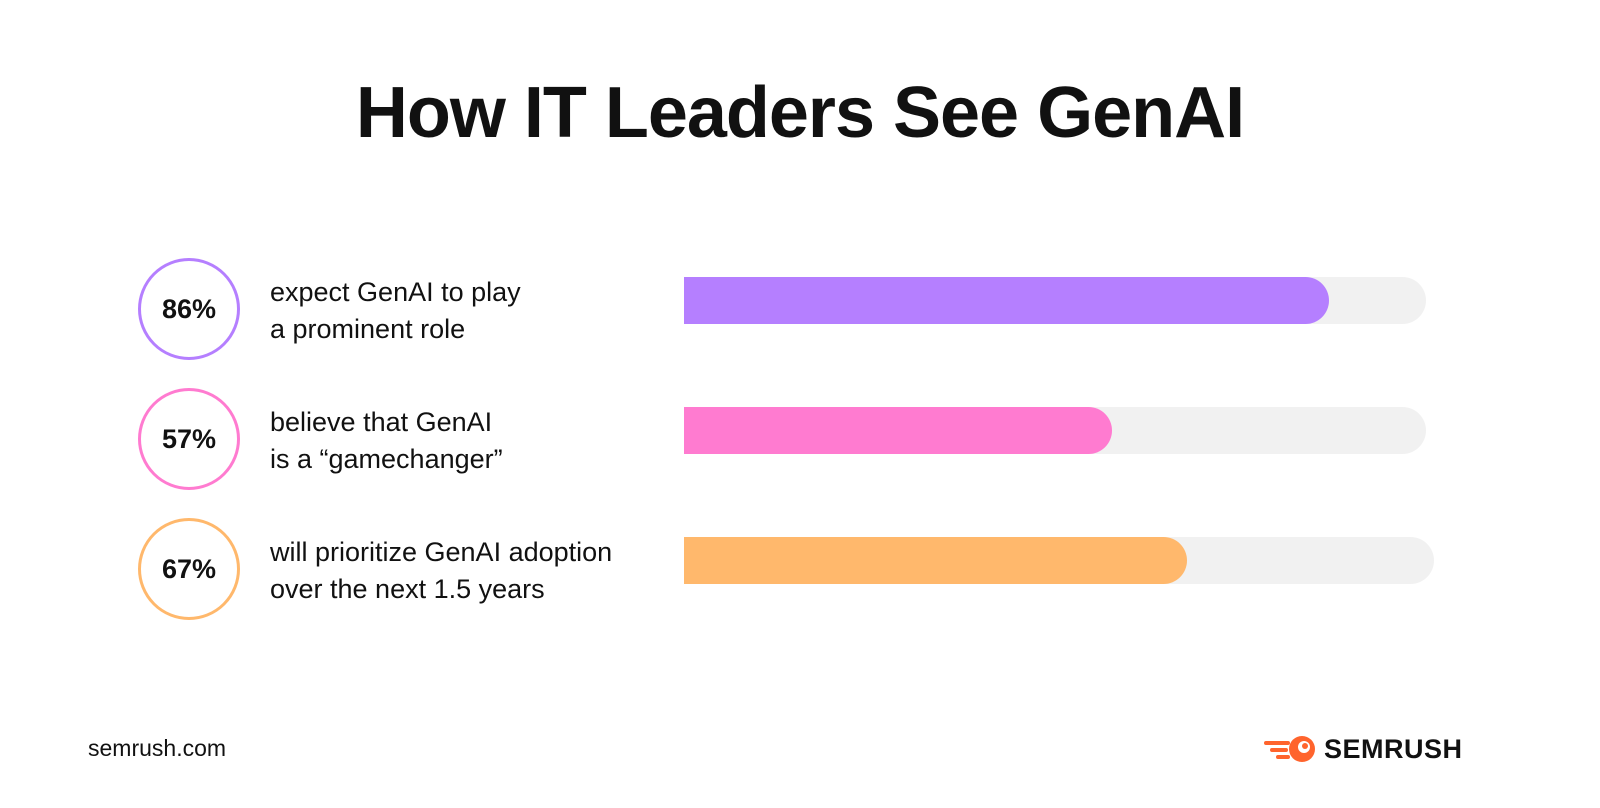  Describe the element at coordinates (407, 589) in the screenshot. I see `category-label-line: over the next 1.5 years` at that location.